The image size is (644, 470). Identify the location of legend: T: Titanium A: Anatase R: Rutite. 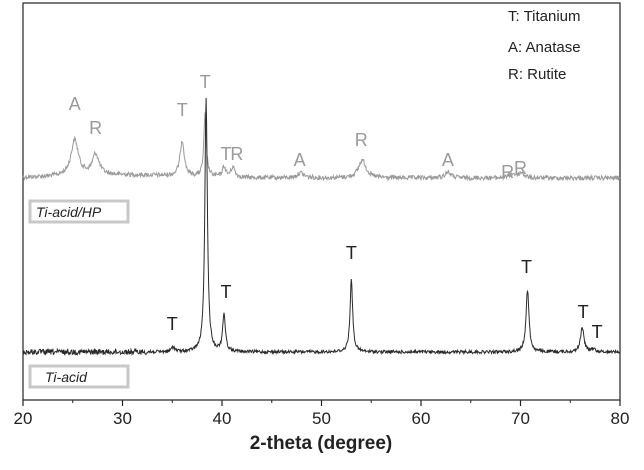
(544, 45).